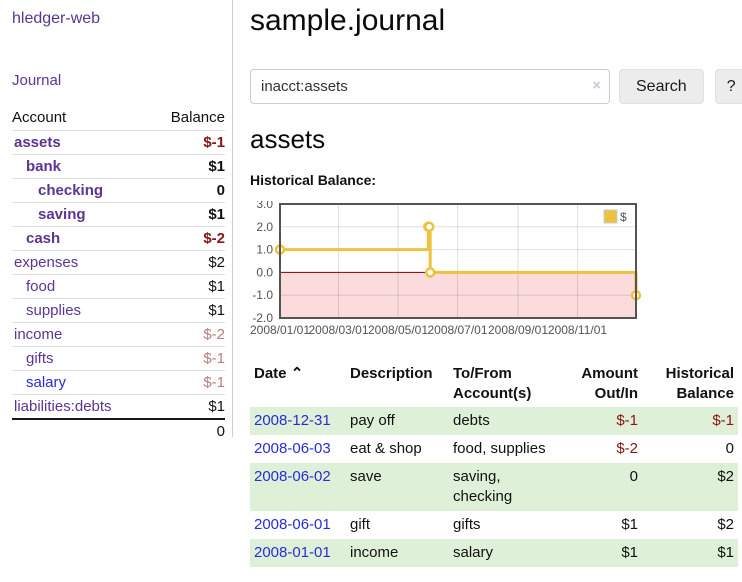 Image resolution: width=742 pixels, height=582 pixels. What do you see at coordinates (118, 238) in the screenshot?
I see `account-row: cash $-2` at bounding box center [118, 238].